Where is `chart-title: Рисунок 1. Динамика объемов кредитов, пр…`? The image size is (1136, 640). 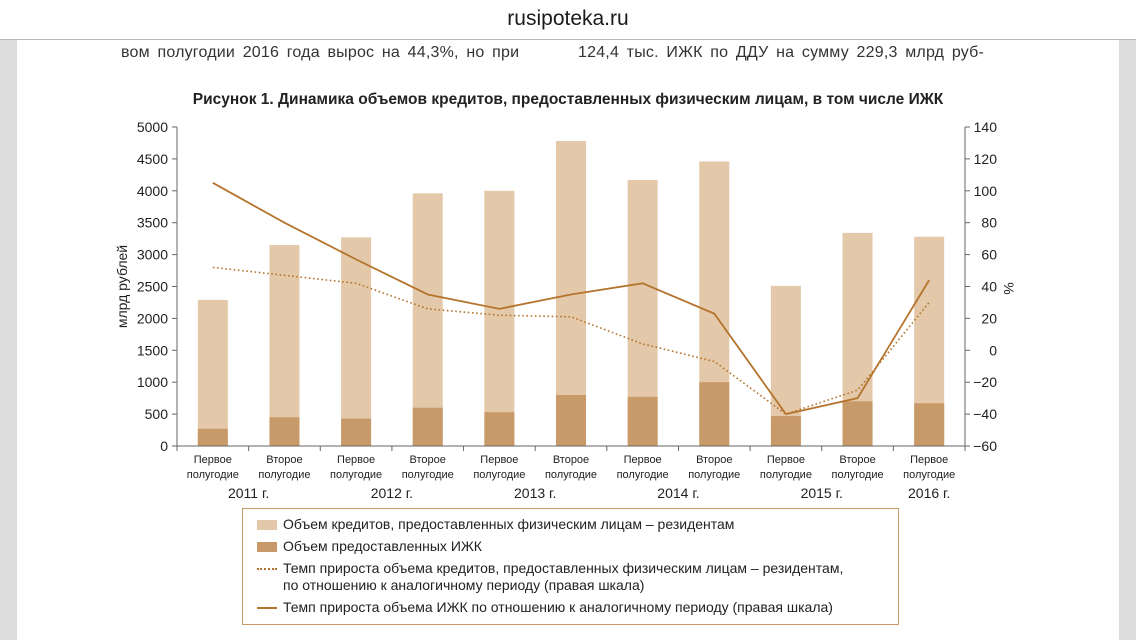 chart-title: Рисунок 1. Динамика объемов кредитов, пр… is located at coordinates (568, 99).